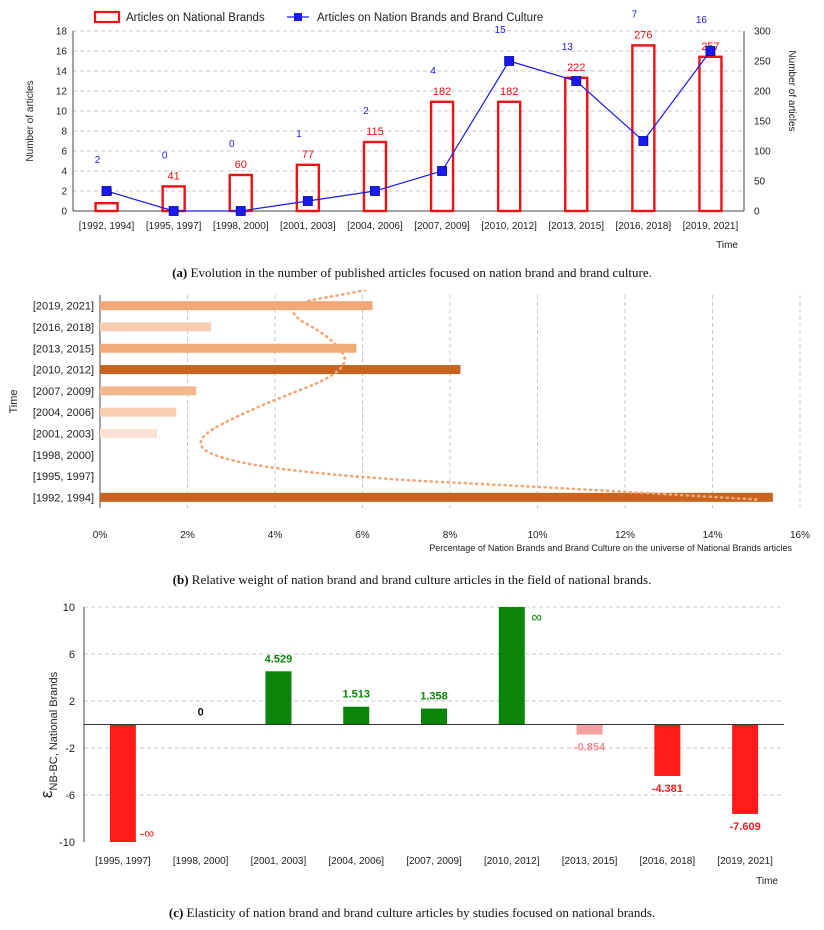 This screenshot has width=824, height=930. What do you see at coordinates (434, 697) in the screenshot?
I see `bar-data-label: 1.358` at bounding box center [434, 697].